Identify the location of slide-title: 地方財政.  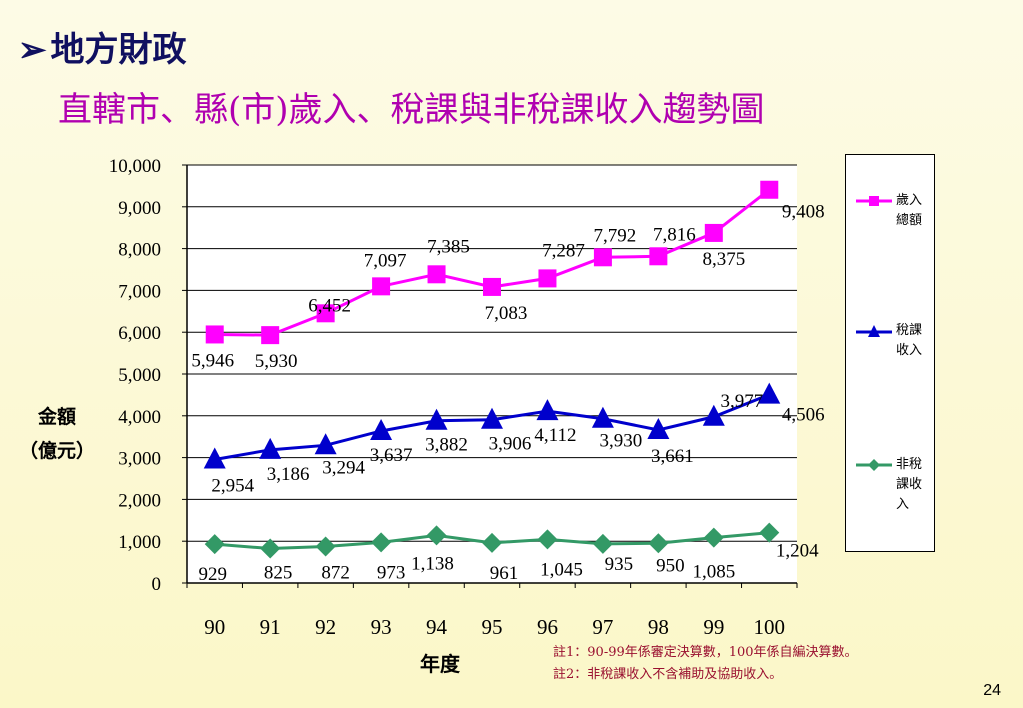
(118, 50).